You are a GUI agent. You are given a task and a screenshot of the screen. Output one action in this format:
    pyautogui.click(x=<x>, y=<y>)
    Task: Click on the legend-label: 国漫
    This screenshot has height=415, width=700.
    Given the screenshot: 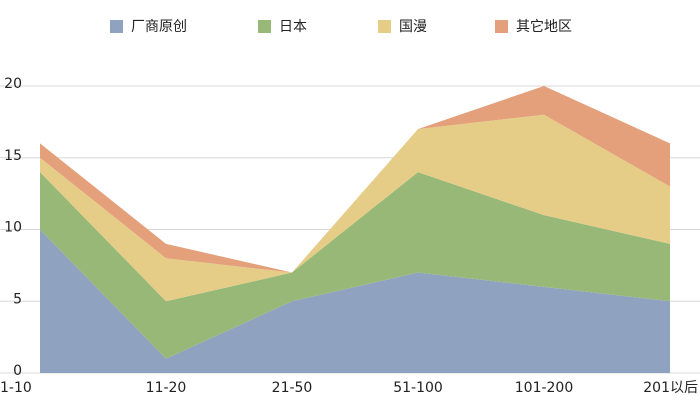 What is the action you would take?
    pyautogui.click(x=413, y=27)
    